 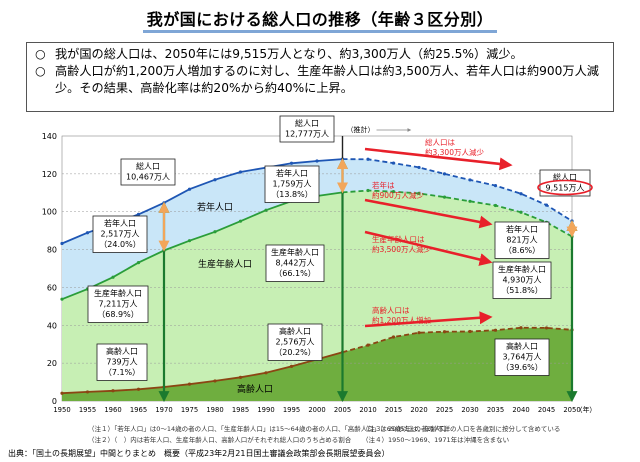 I want to click on young-2005-callout, so click(x=292, y=184).